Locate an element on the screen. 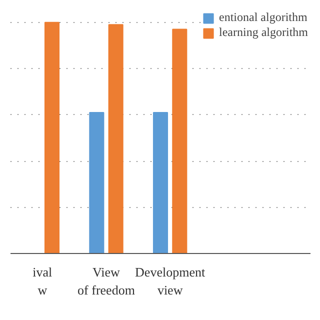 This screenshot has height=320, width=320. x-tick-label: Development view is located at coordinates (170, 281).